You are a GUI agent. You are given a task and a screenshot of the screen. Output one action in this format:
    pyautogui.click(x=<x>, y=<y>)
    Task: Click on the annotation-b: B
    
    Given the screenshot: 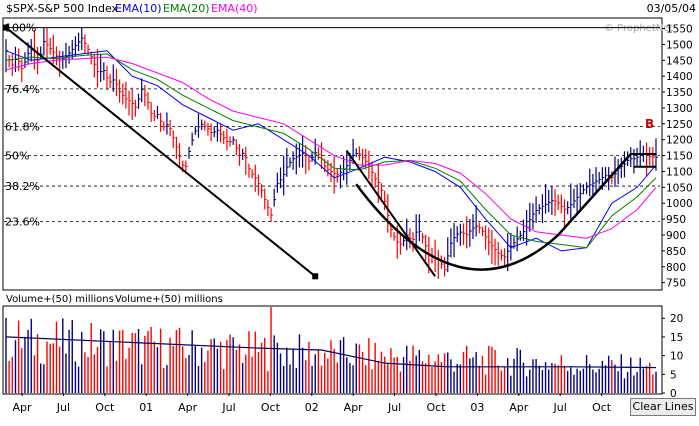 What is the action you would take?
    pyautogui.click(x=649, y=124)
    